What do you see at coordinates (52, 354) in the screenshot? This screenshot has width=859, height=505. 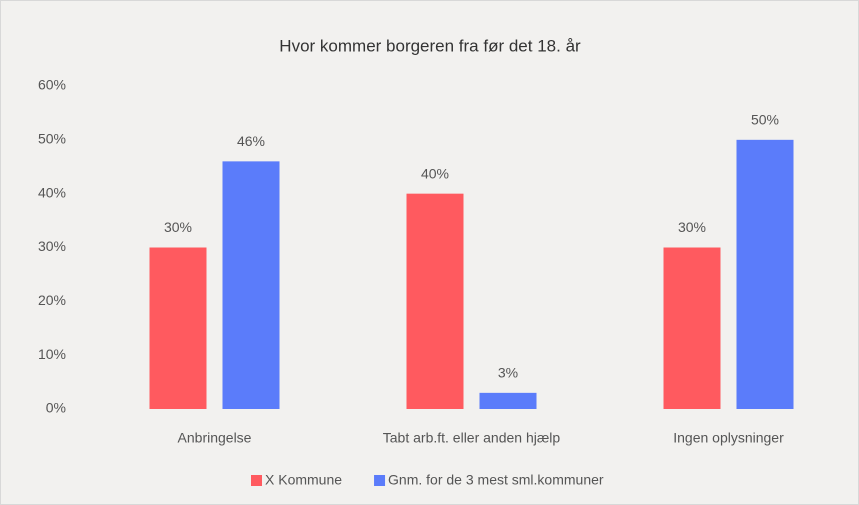 I see `y-tick-label: 10%` at bounding box center [52, 354].